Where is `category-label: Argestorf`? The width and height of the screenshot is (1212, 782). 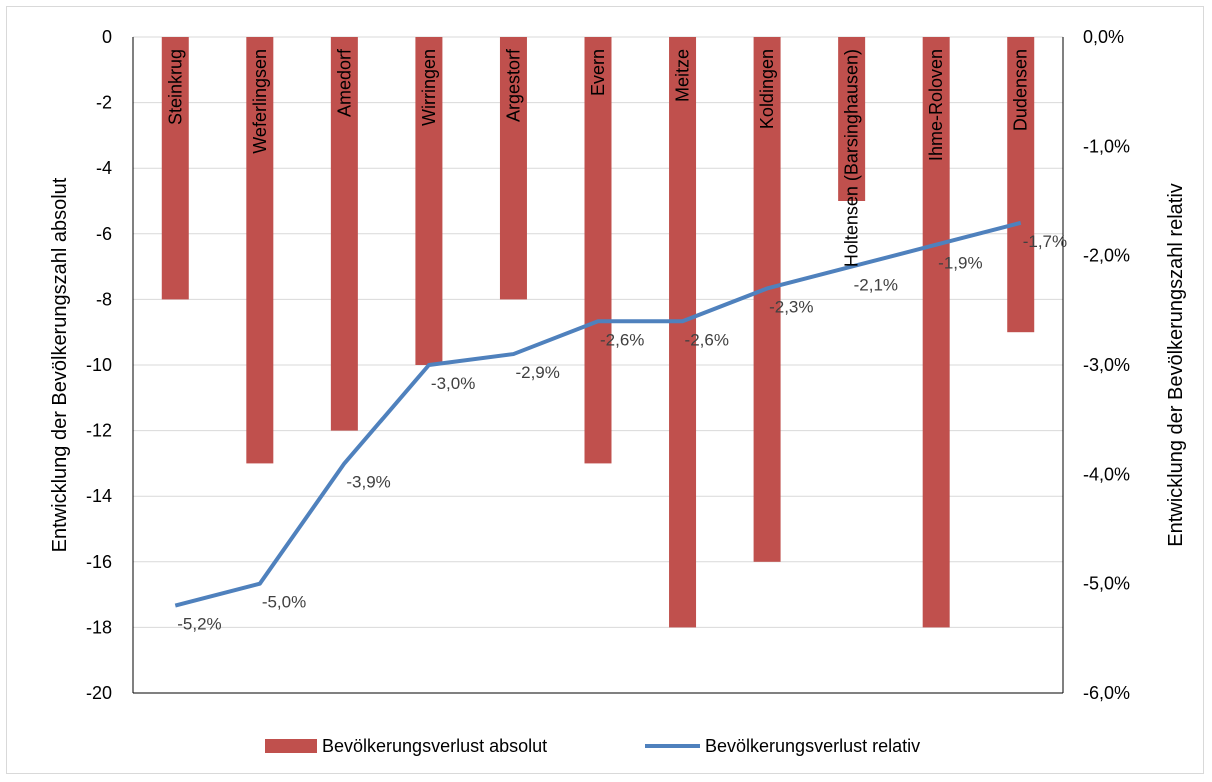
category-label: Argestorf is located at coordinates (513, 85).